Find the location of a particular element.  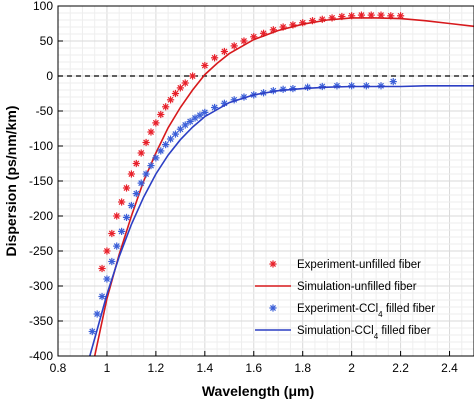

x-tick-label: 2.4 is located at coordinates (449, 368).